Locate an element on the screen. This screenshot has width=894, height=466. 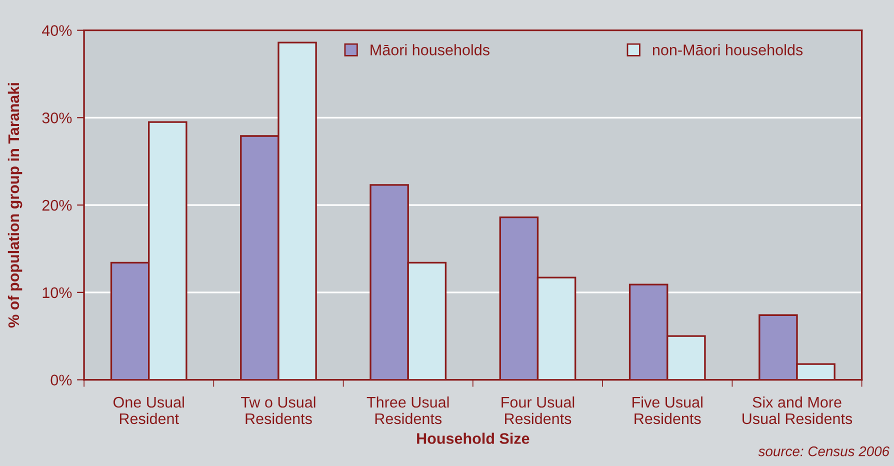
y-tick-label: 40% is located at coordinates (57, 30).